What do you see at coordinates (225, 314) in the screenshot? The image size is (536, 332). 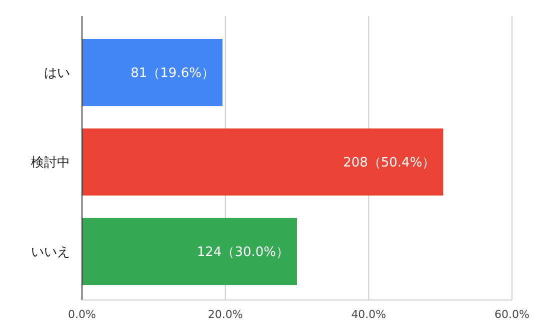 I see `x-tick-label: 20.0%` at bounding box center [225, 314].